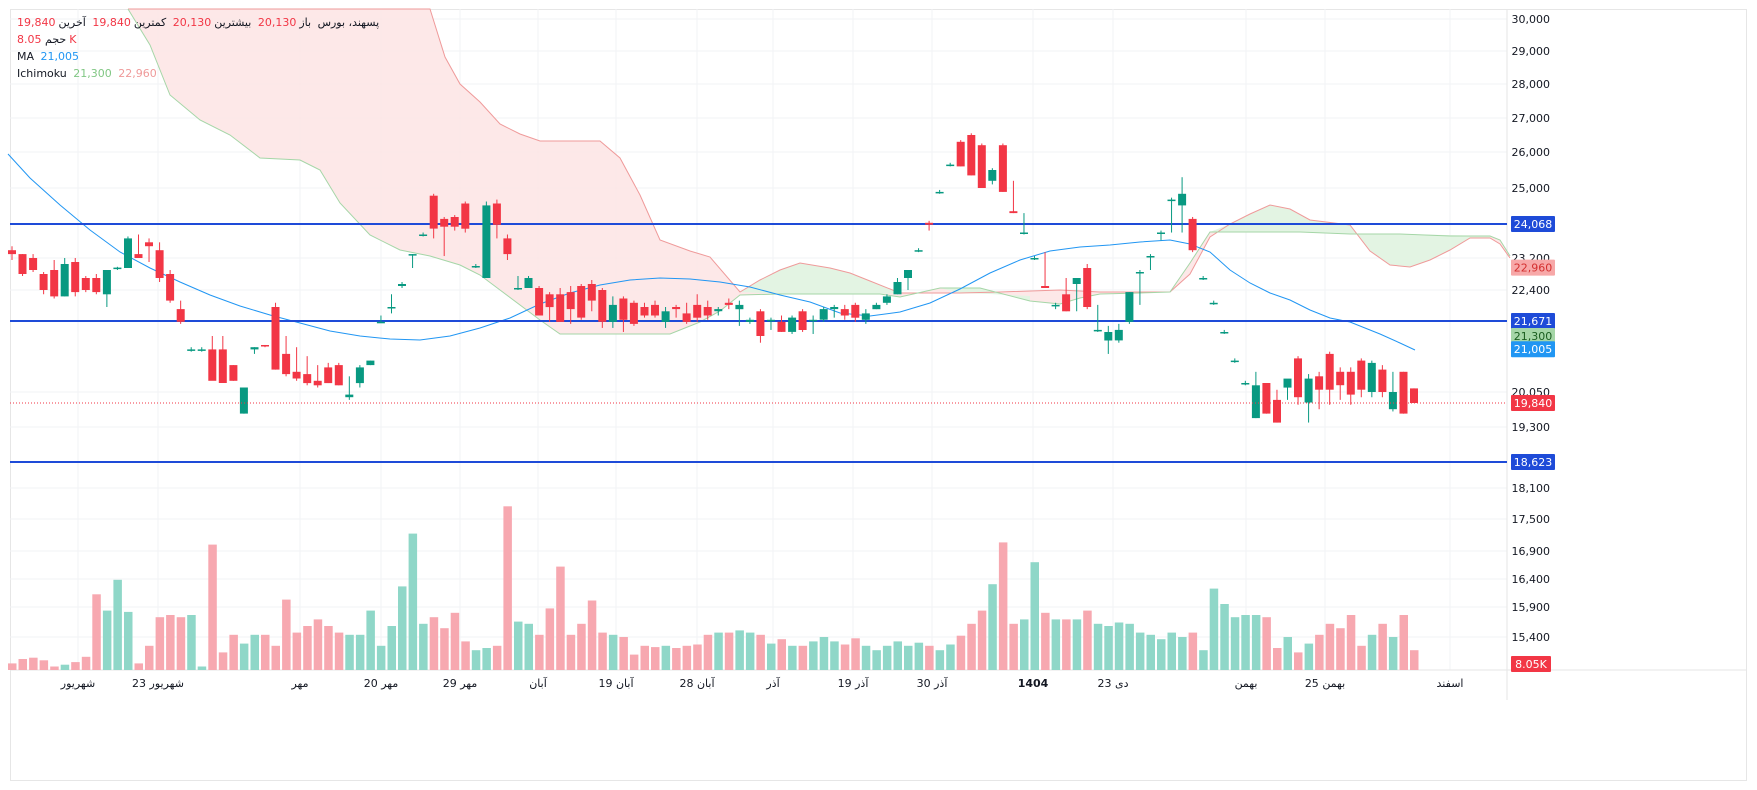 This screenshot has height=790, width=1757. I want to click on x-tick-label: اسفند, so click(1450, 683).